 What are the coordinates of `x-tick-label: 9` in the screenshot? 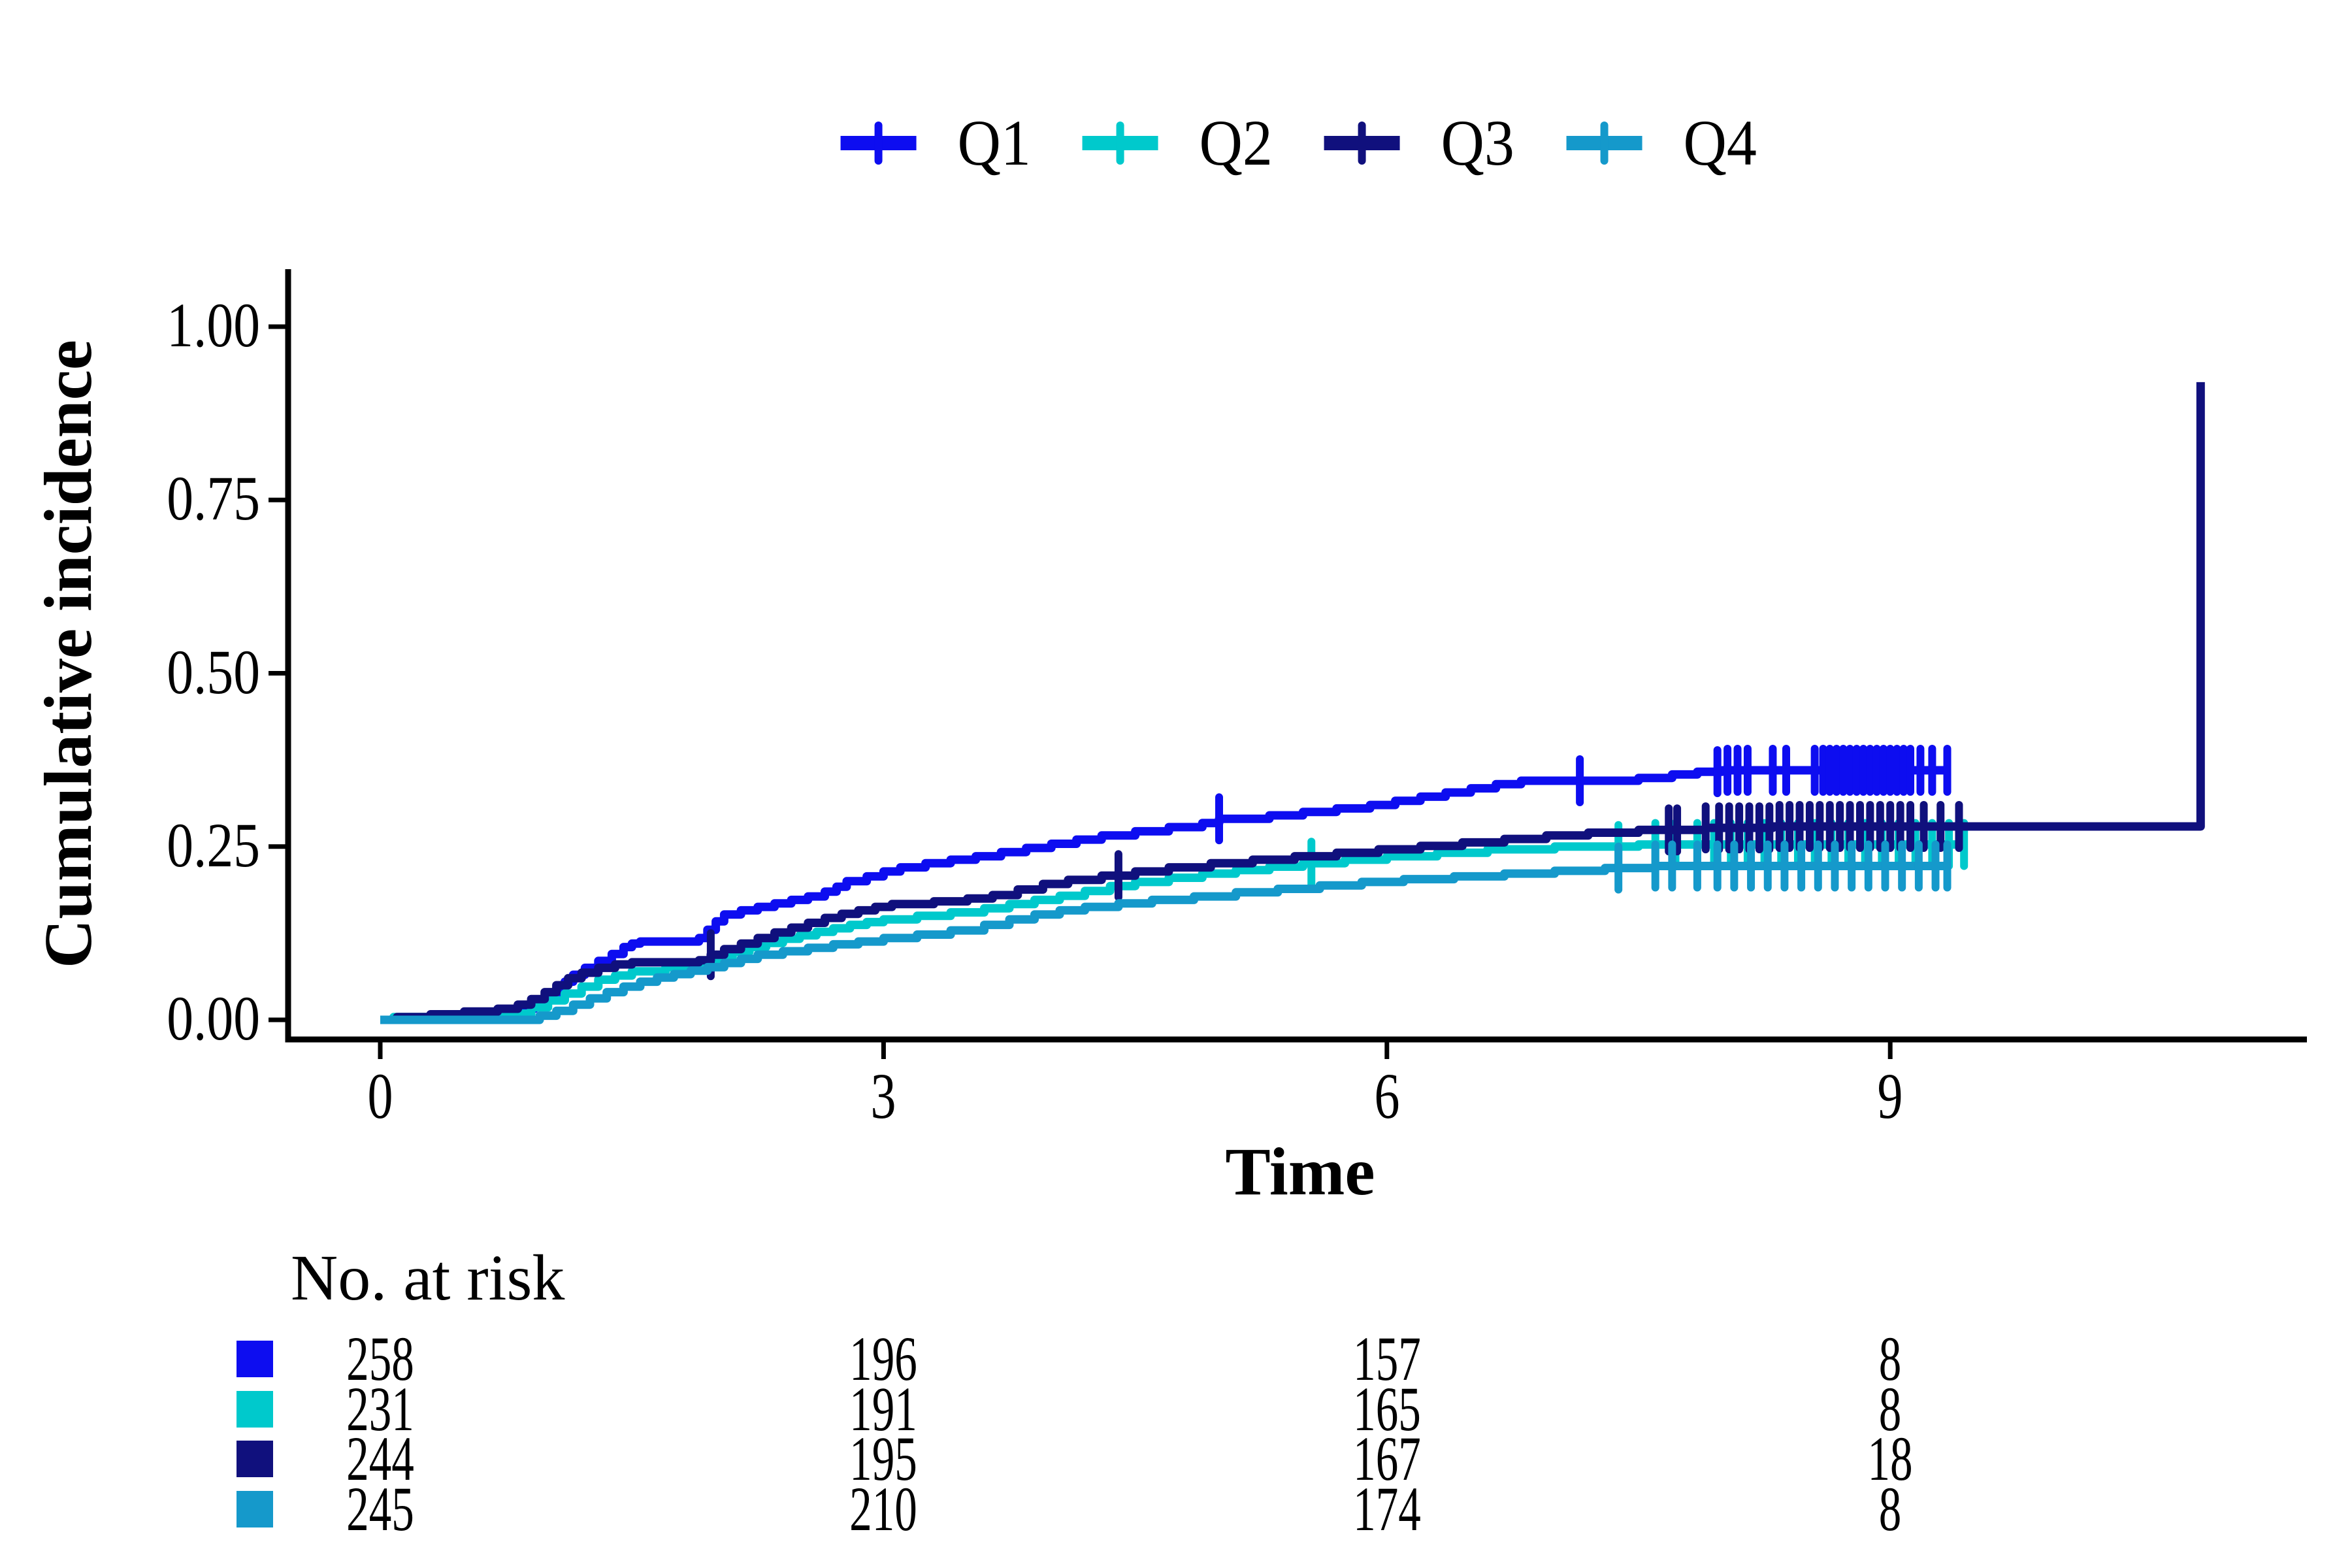 It's located at (1890, 1096).